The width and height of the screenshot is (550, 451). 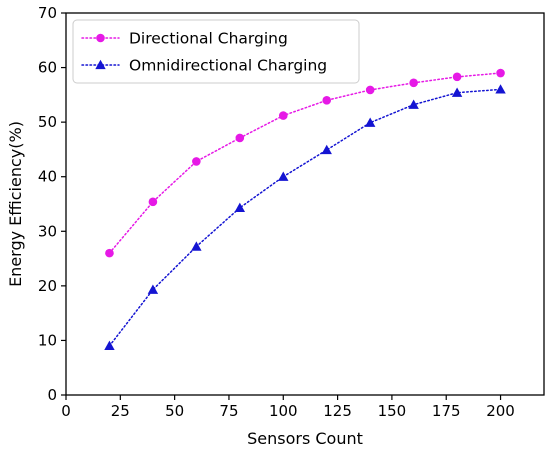 I want to click on y-tick-label: 50, so click(x=47, y=122).